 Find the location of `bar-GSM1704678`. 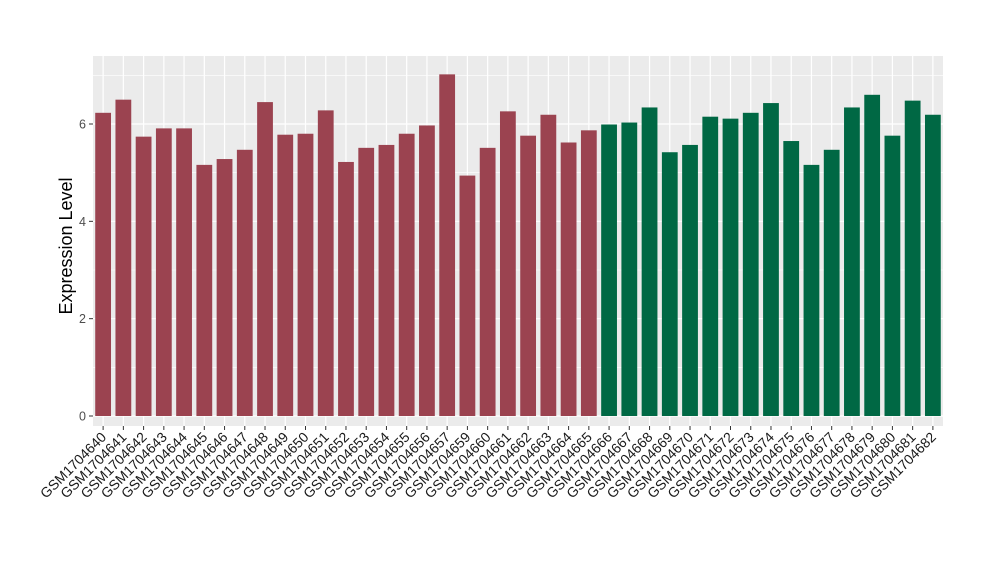

bar-GSM1704678 is located at coordinates (852, 261).